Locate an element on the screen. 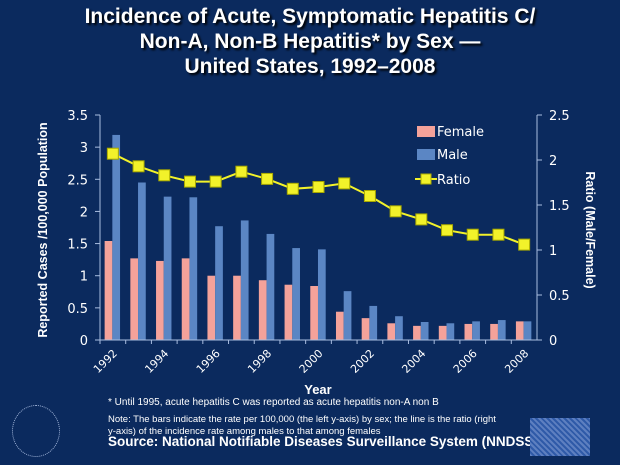 The width and height of the screenshot is (620, 465). bar-female-2000 is located at coordinates (314, 313).